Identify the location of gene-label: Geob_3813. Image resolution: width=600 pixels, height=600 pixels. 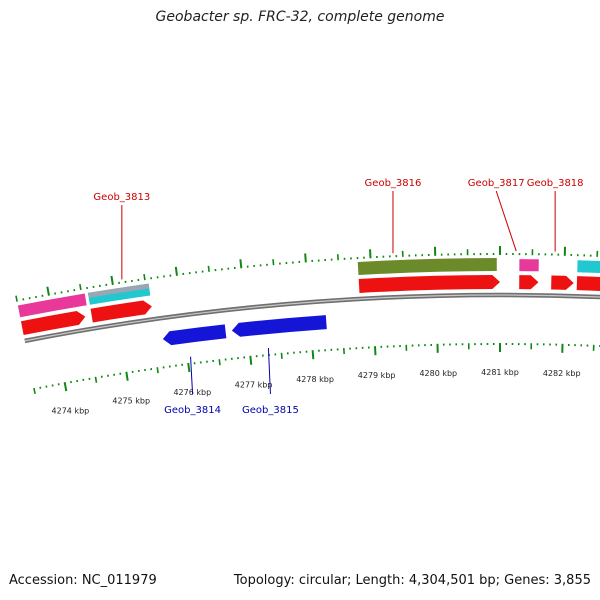
(121, 197).